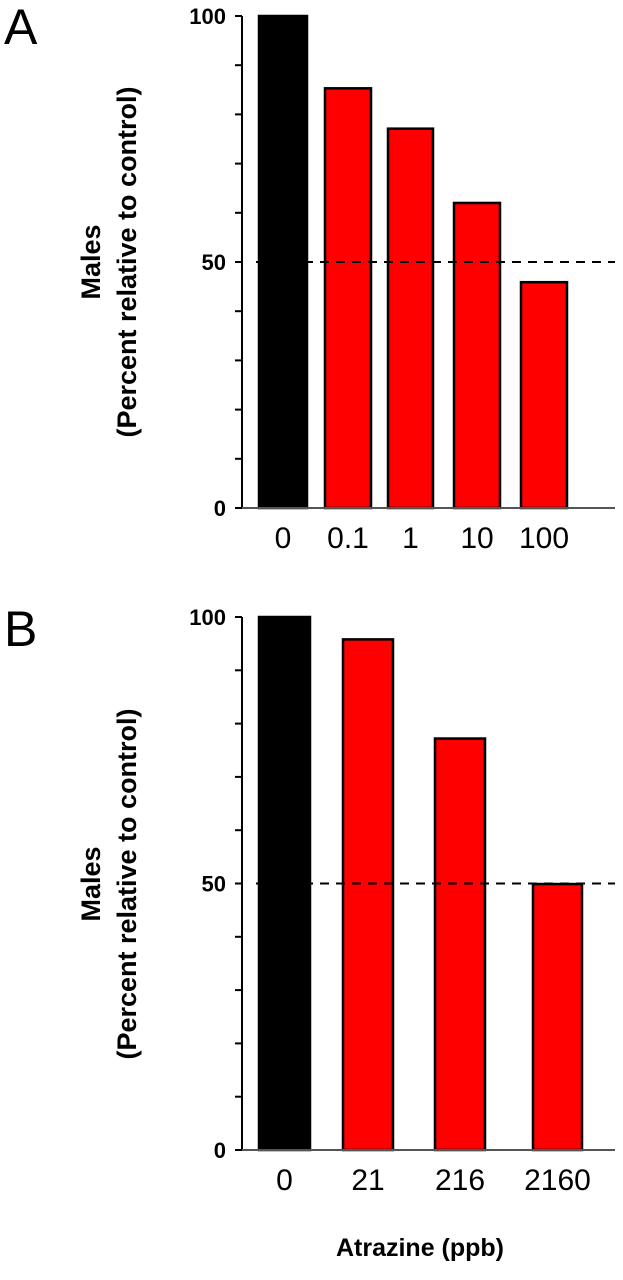  Describe the element at coordinates (91, 883) in the screenshot. I see `y-axis-label-b-line1: Males` at that location.